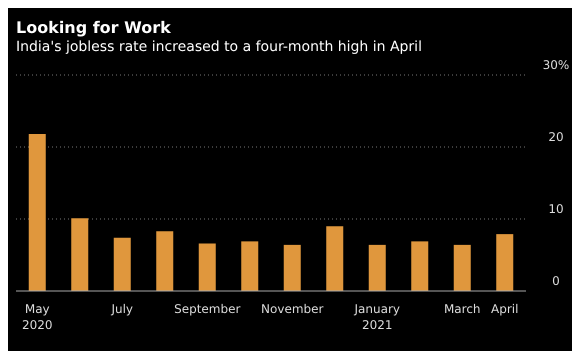 This screenshot has height=359, width=580. I want to click on y-tick-label: 20, so click(556, 137).